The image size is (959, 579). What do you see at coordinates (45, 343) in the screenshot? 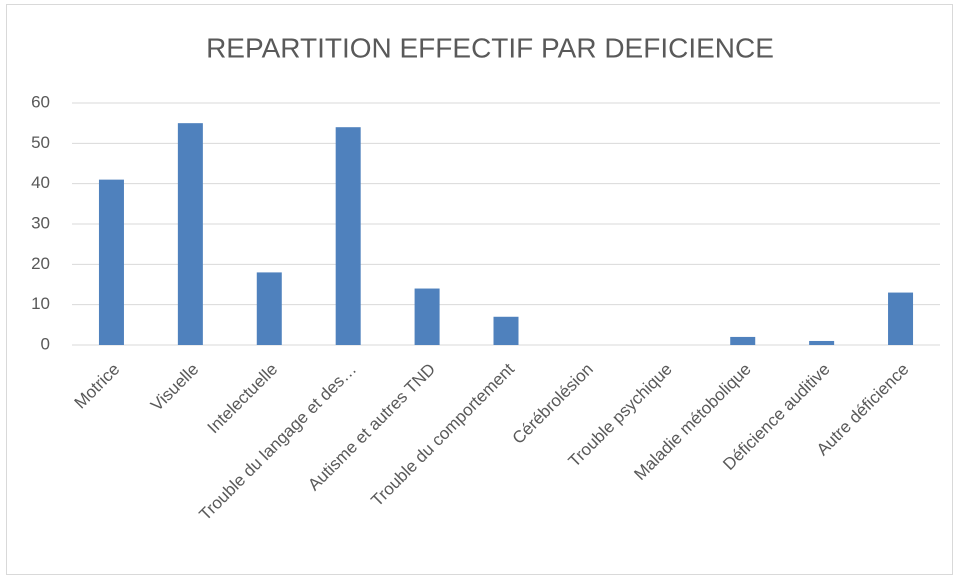
I see `y-tick-label: 0` at bounding box center [45, 343].